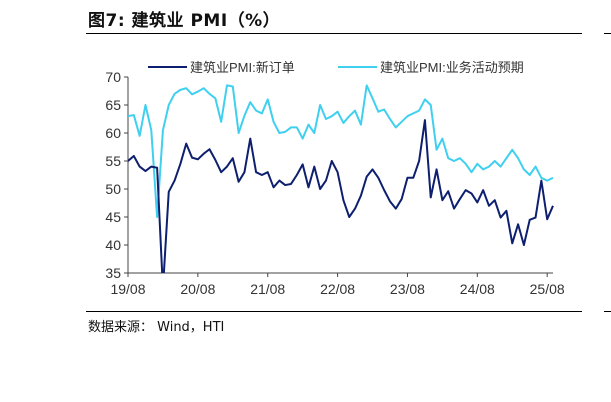 The height and width of the screenshot is (402, 611). I want to click on x-tick-label: 22/08, so click(337, 289).